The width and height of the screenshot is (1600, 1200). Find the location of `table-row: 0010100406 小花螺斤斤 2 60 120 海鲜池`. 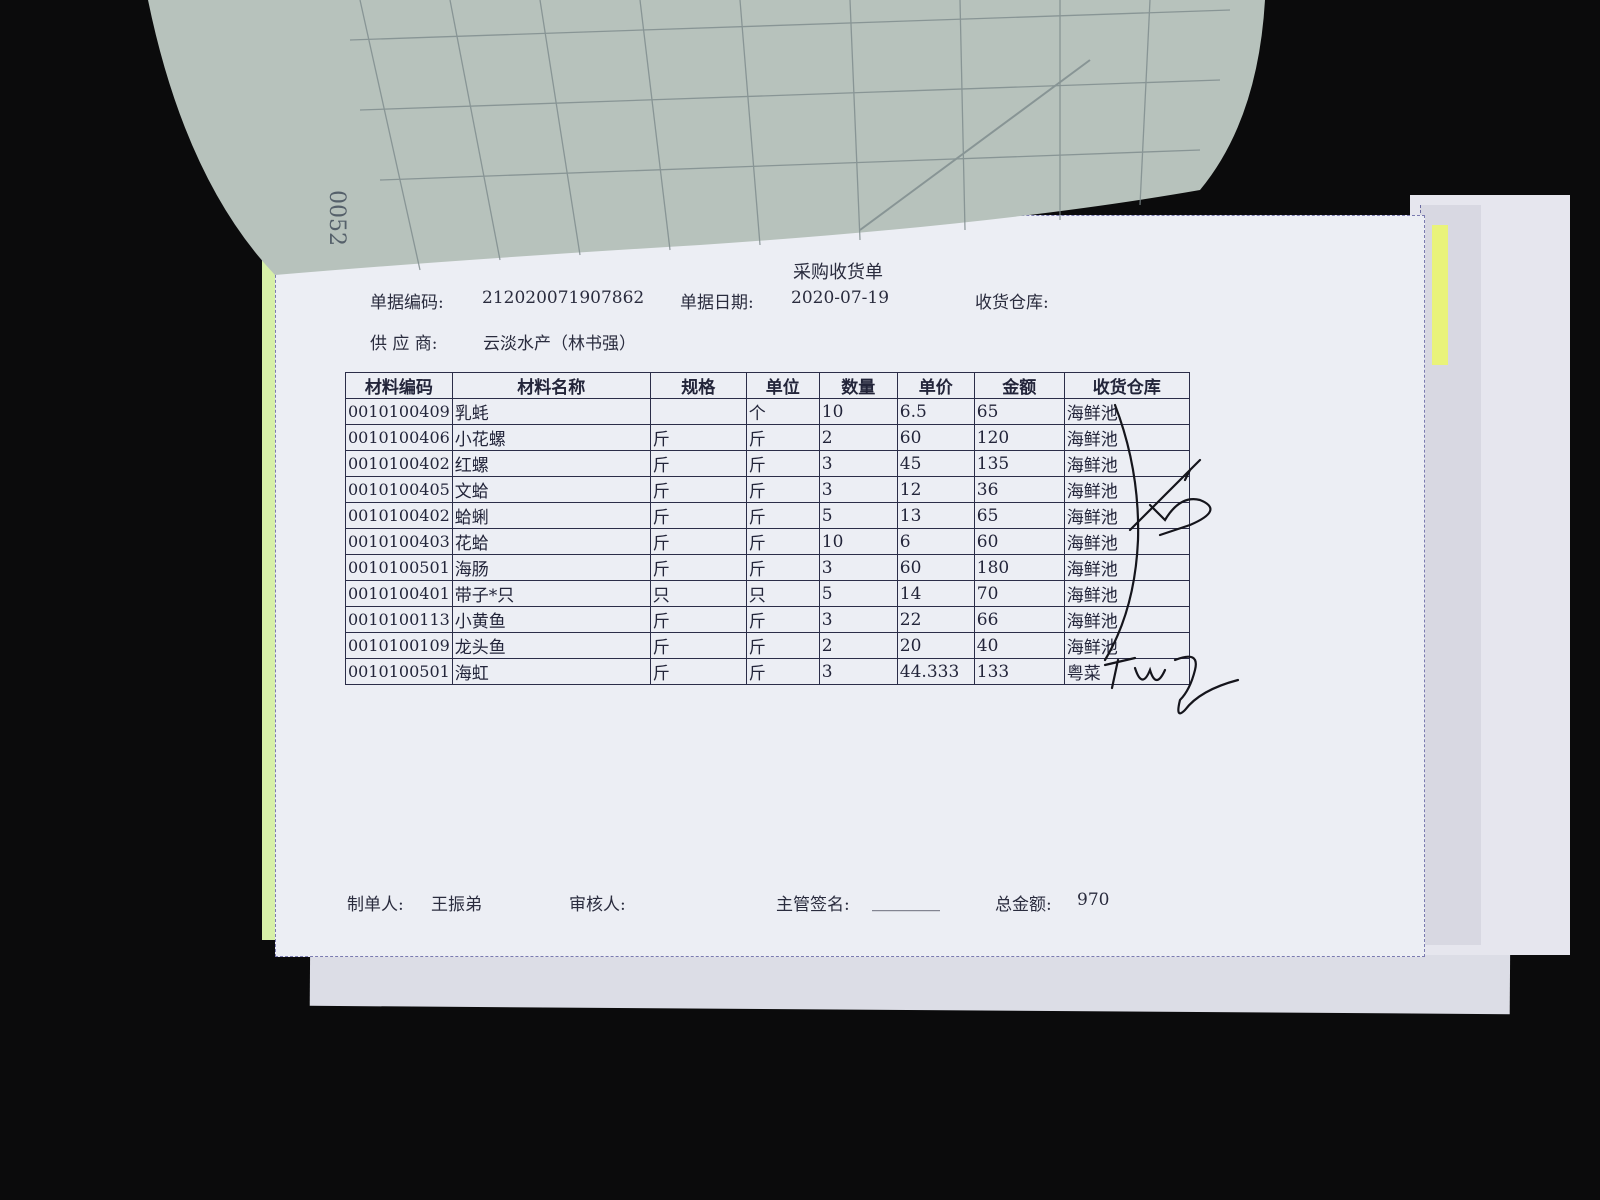

table-row: 0010100406 小花螺斤斤 2 60 120 海鲜池 is located at coordinates (767, 437).